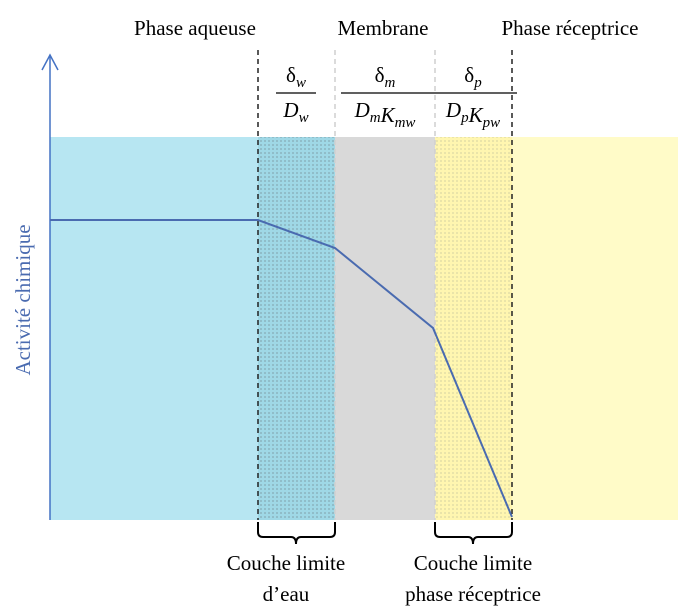 Image resolution: width=678 pixels, height=610 pixels. What do you see at coordinates (23, 299) in the screenshot?
I see `axis-label: Activité chimique` at bounding box center [23, 299].